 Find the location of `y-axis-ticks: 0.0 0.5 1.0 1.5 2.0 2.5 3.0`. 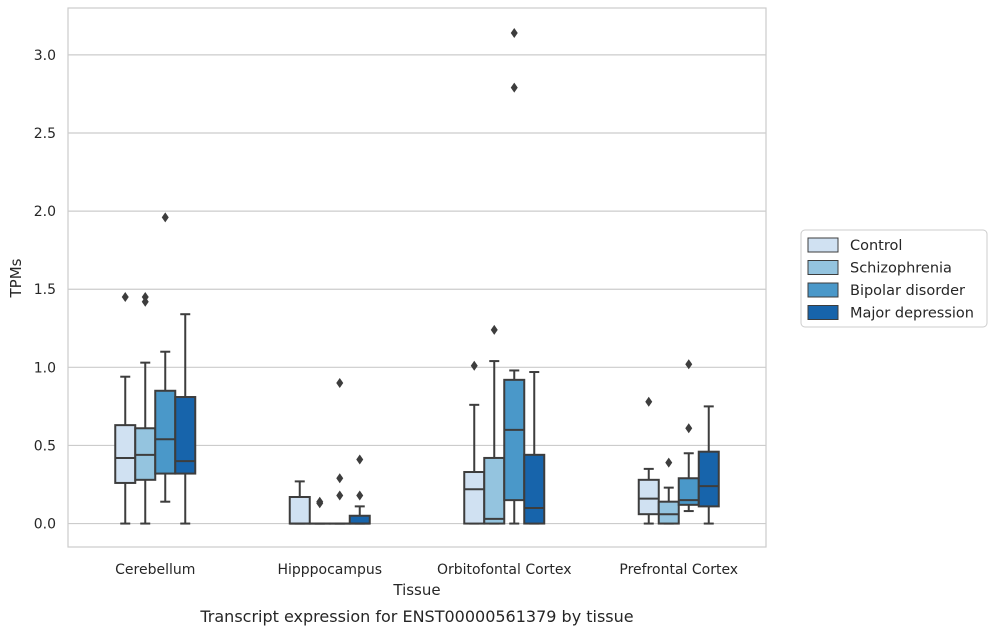

y-axis-ticks: 0.0 0.5 1.0 1.5 2.0 2.5 3.0 is located at coordinates (45, 290).